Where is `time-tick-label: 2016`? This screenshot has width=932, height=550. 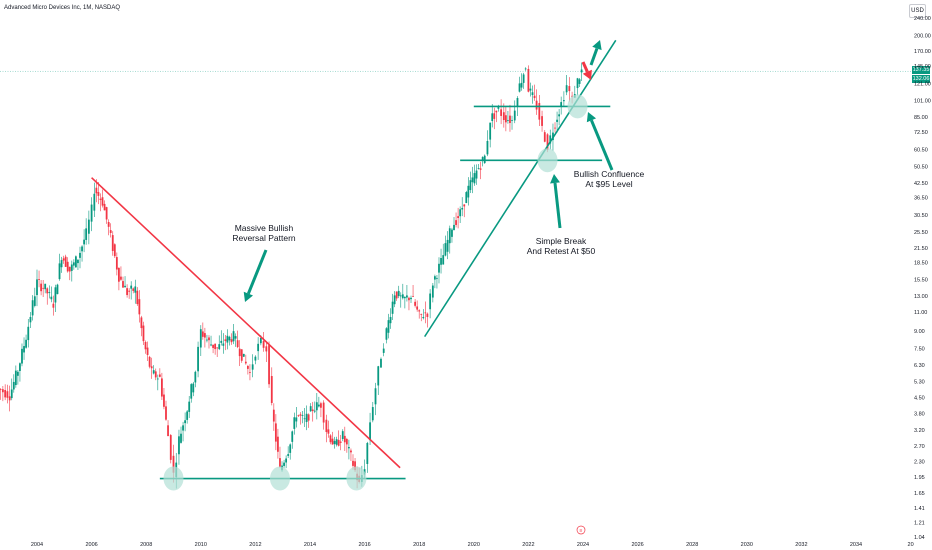 time-tick-label: 2016 is located at coordinates (364, 545).